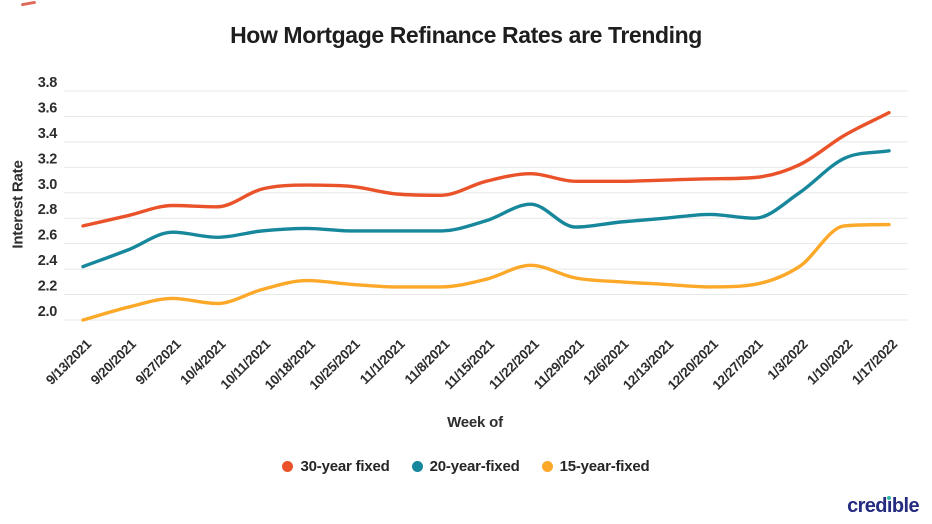  What do you see at coordinates (69, 362) in the screenshot?
I see `x-tick-label: 9/13/2021` at bounding box center [69, 362].